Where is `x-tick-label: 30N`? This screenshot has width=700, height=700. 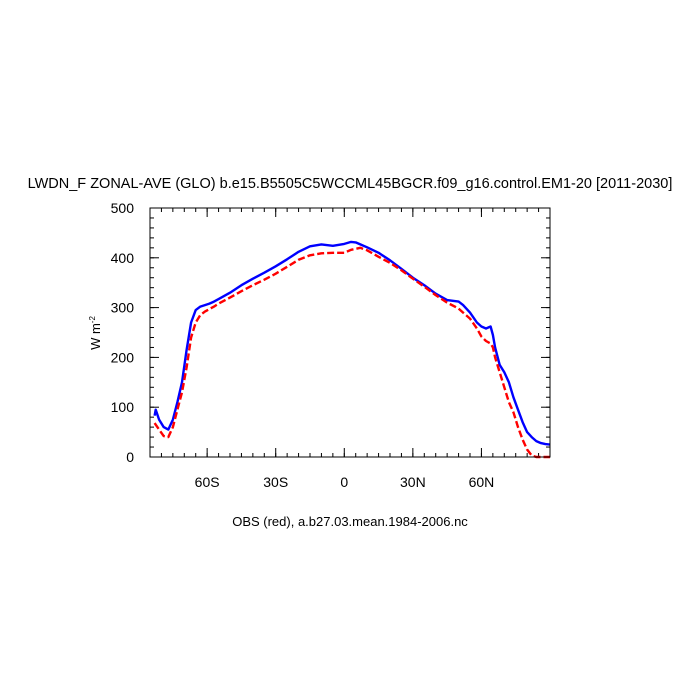 x-tick-label: 30N is located at coordinates (413, 482).